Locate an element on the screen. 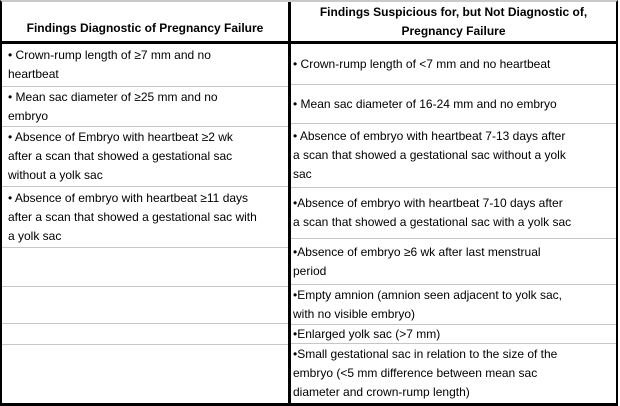 Image resolution: width=620 pixels, height=406 pixels. suspicious-row-7-line: •Enlarged yolk sac (>7 mm) is located at coordinates (367, 333).